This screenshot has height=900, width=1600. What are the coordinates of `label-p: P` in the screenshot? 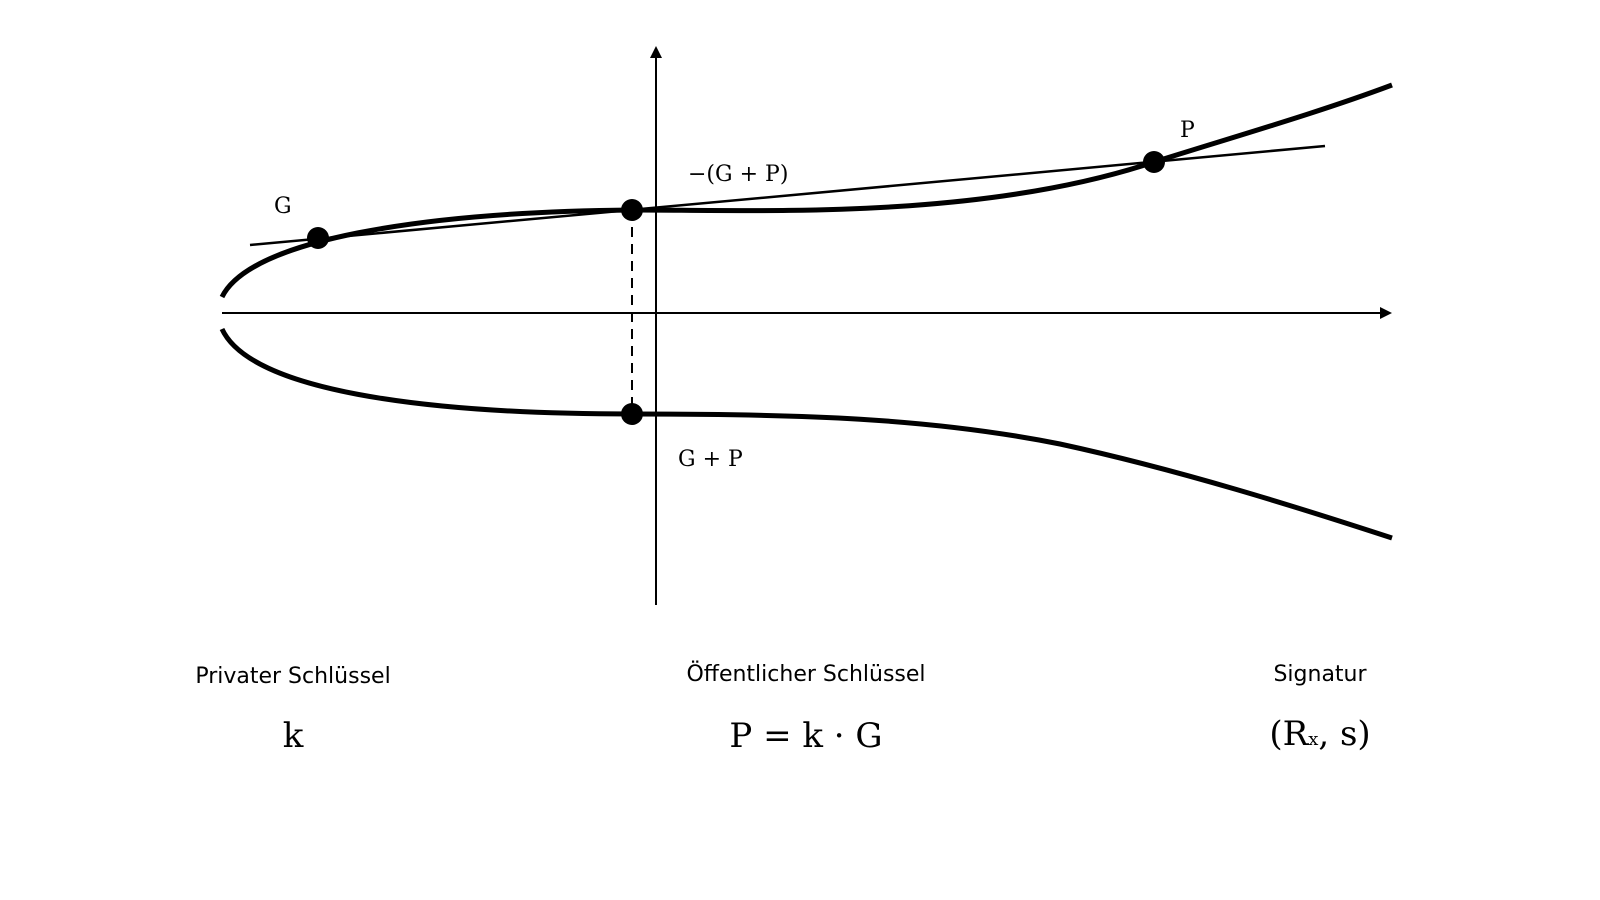 It's located at (1187, 130).